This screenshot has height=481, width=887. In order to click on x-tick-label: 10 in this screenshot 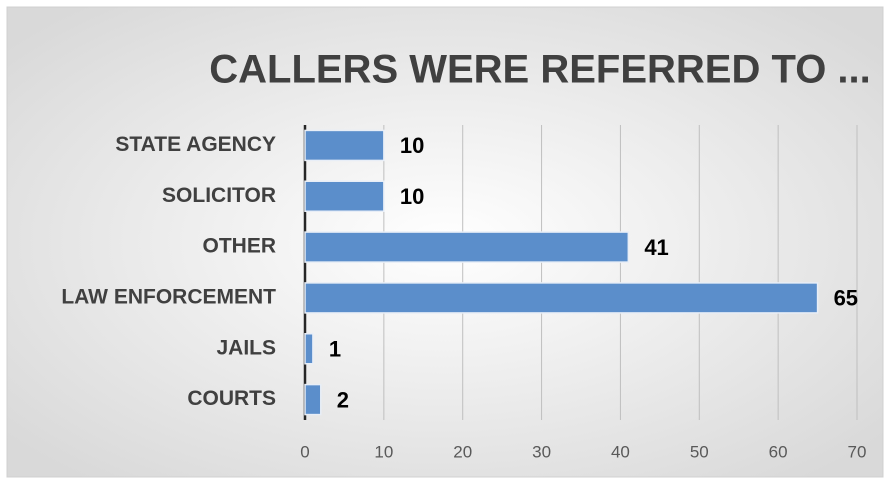, I will do `click(383, 451)`.